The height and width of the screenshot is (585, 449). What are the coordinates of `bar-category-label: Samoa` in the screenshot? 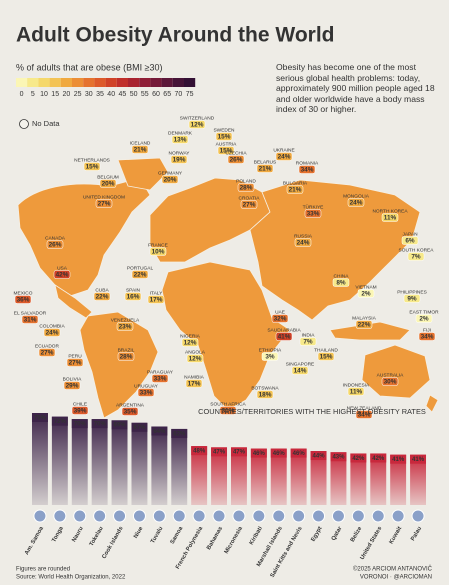 It's located at (177, 535).